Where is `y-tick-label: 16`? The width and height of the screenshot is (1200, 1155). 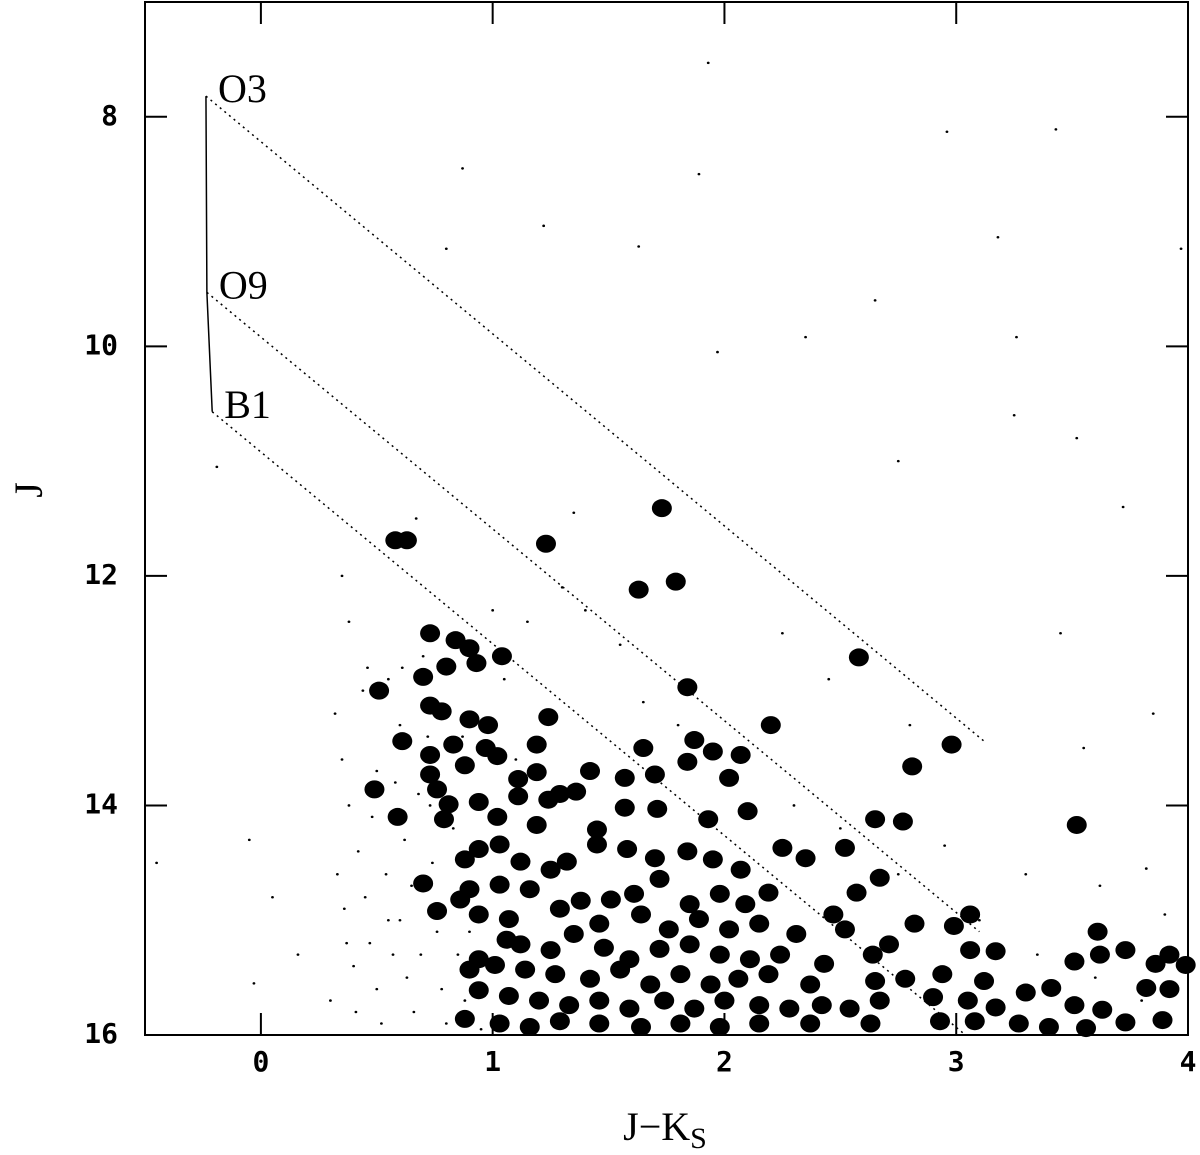
y-tick-label: 16 is located at coordinates (101, 1033).